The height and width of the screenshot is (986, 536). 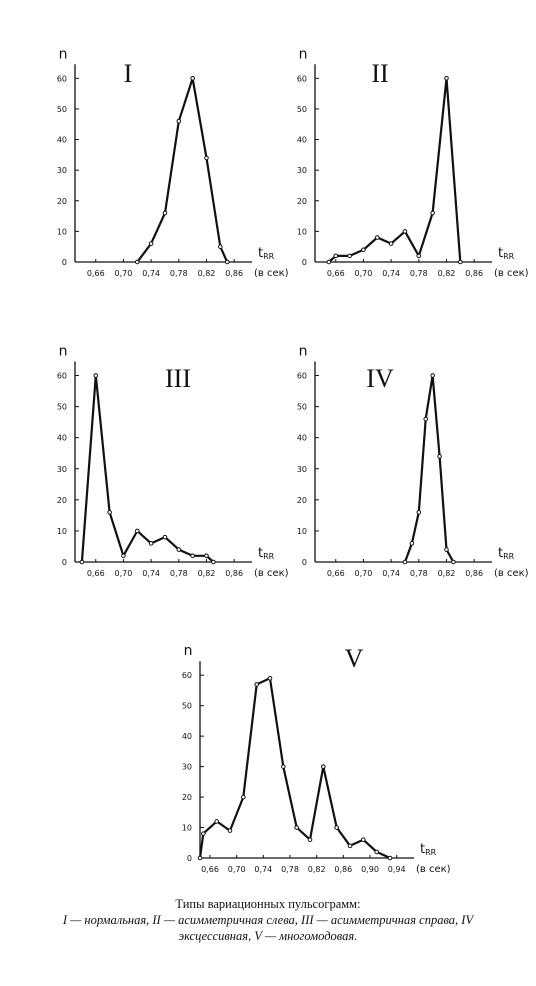 I want to click on chart-title: I, so click(x=128, y=73).